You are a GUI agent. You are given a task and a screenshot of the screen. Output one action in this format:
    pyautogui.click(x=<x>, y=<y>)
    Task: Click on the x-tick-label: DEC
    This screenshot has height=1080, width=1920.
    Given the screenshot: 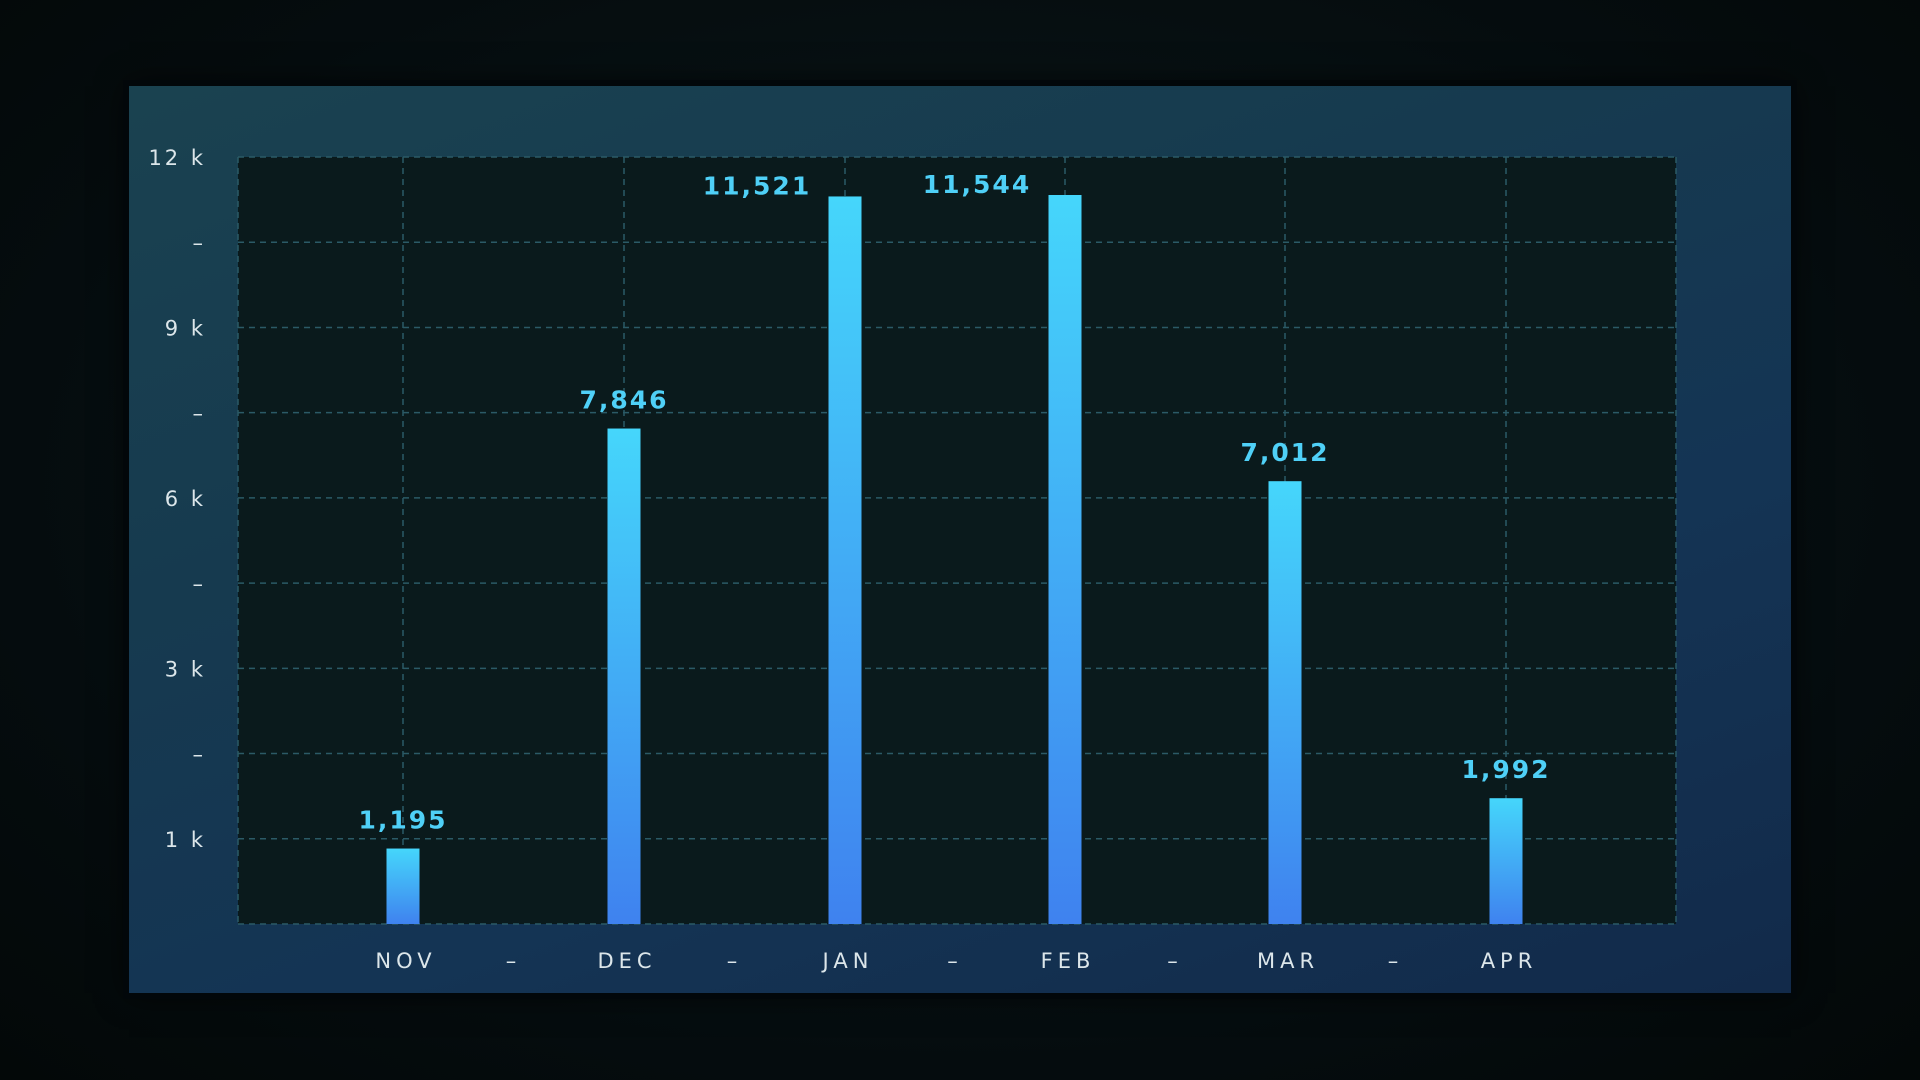 What is the action you would take?
    pyautogui.click(x=626, y=961)
    